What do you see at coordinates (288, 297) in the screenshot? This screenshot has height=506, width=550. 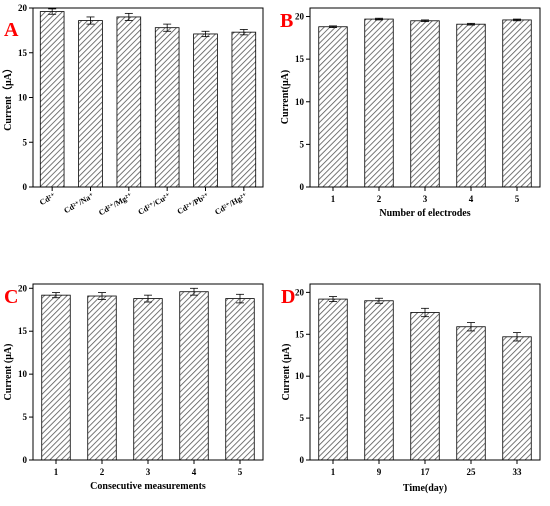 I see `panel-letter: D` at bounding box center [288, 297].